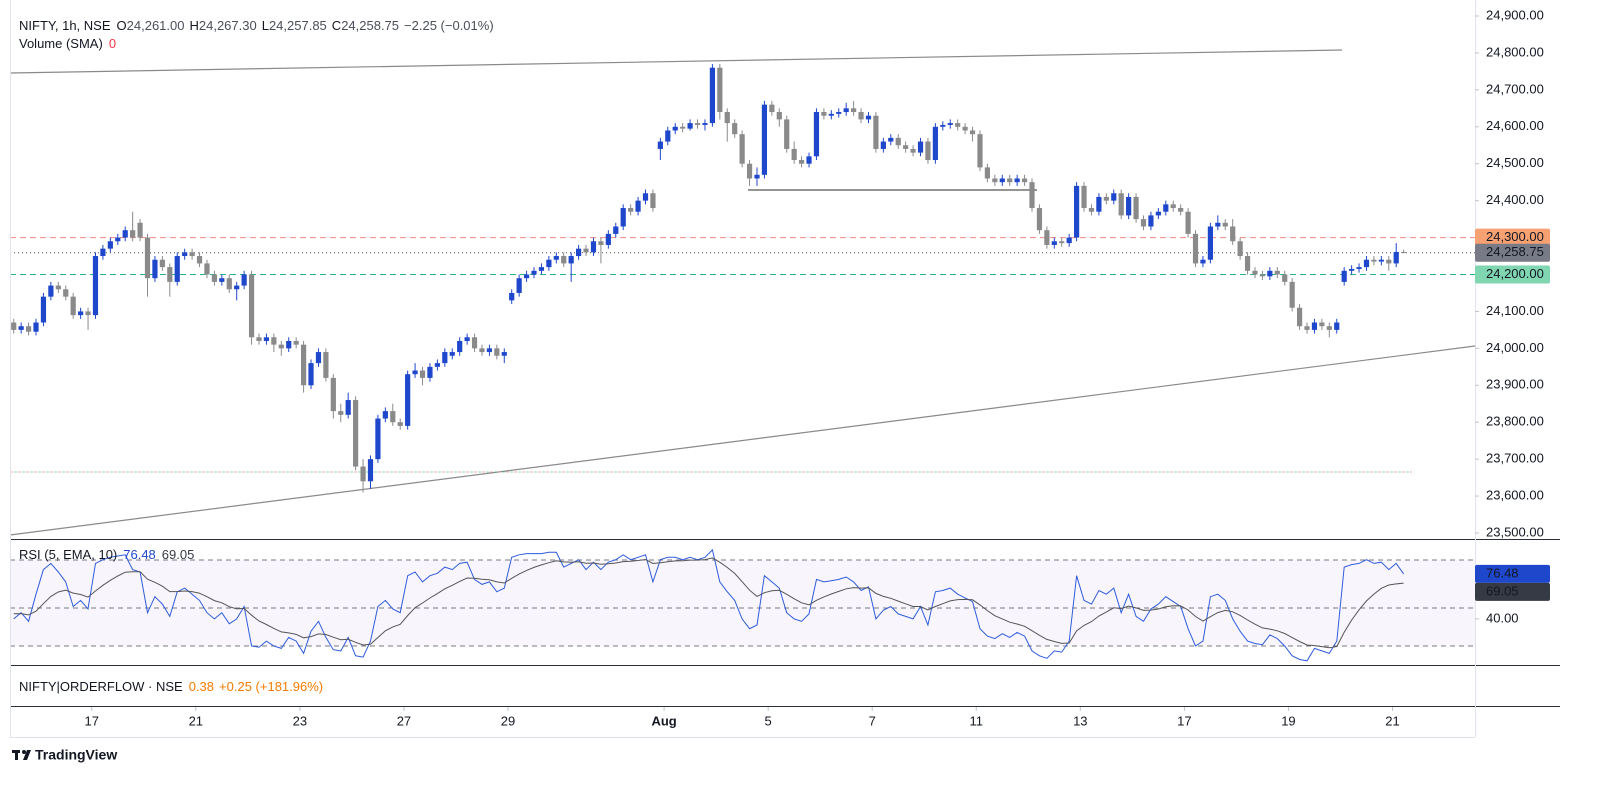 This screenshot has height=789, width=1600. What do you see at coordinates (370, 25) in the screenshot?
I see `ohlc-value: 24,258.75` at bounding box center [370, 25].